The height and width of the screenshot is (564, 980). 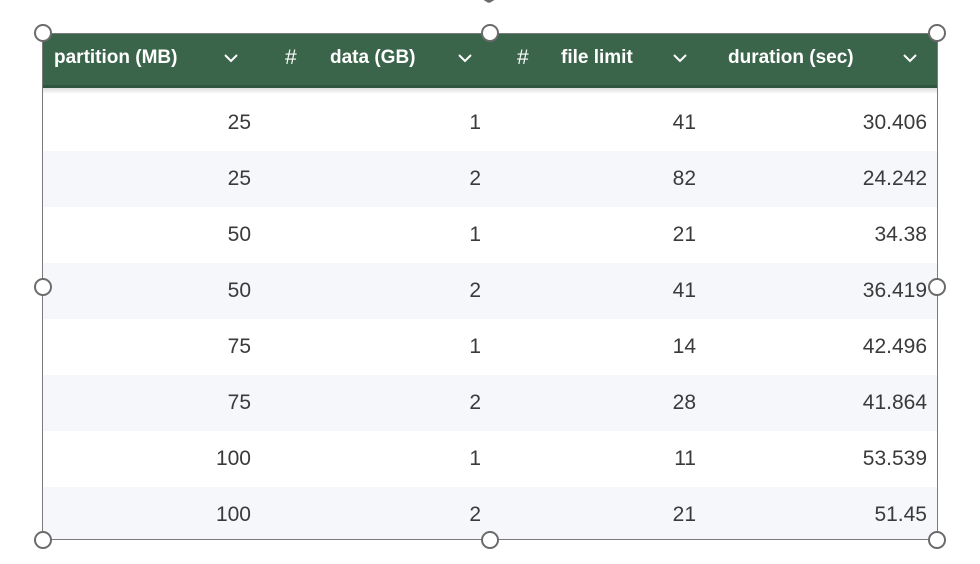 I want to click on cell-file-limit: 82, so click(x=684, y=178).